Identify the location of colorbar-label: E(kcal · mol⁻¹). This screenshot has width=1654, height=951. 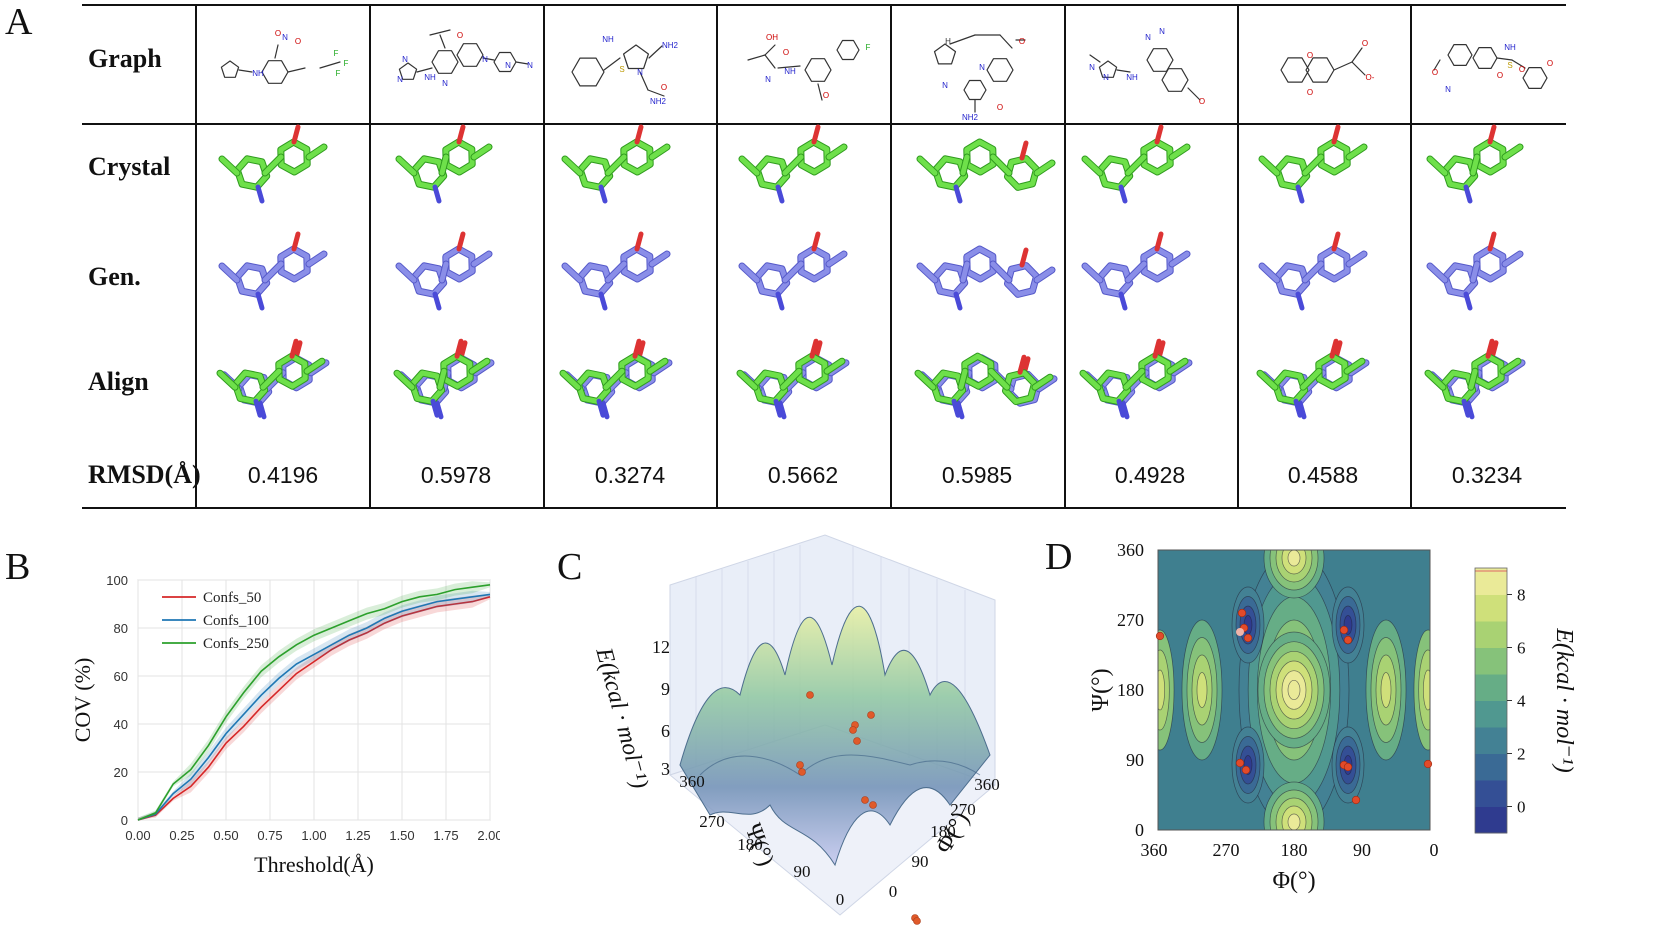
(1564, 699).